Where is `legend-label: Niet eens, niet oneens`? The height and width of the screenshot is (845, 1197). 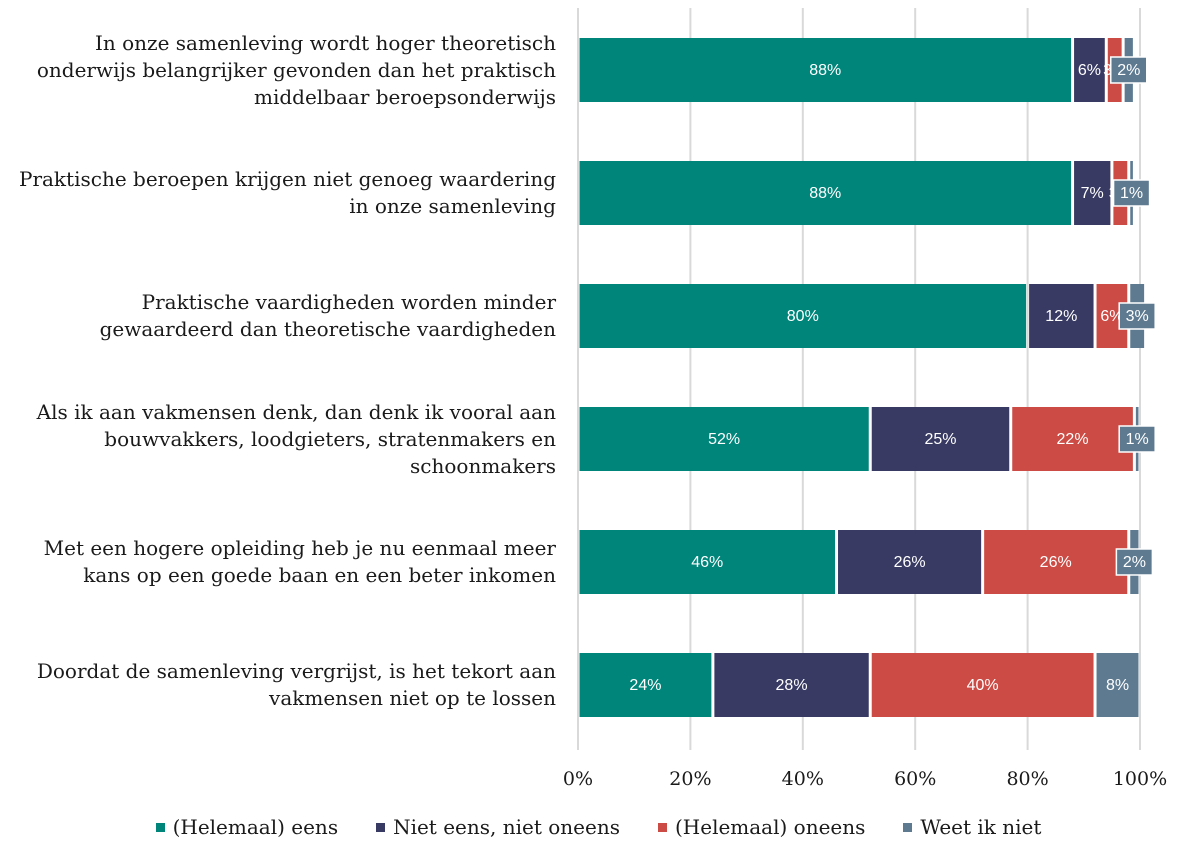
legend-label: Niet eens, niet oneens is located at coordinates (506, 827).